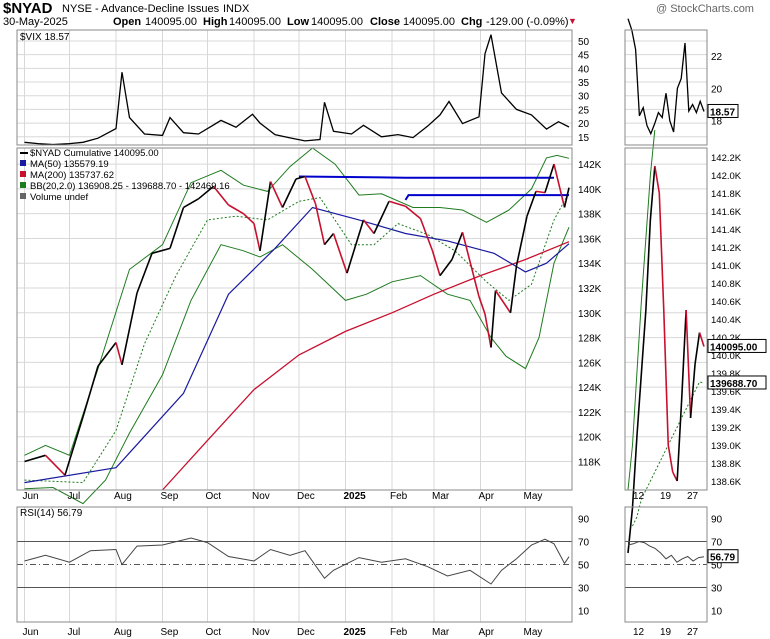 The width and height of the screenshot is (770, 639). What do you see at coordinates (399, 496) in the screenshot?
I see `x-axis-month-label: Feb` at bounding box center [399, 496].